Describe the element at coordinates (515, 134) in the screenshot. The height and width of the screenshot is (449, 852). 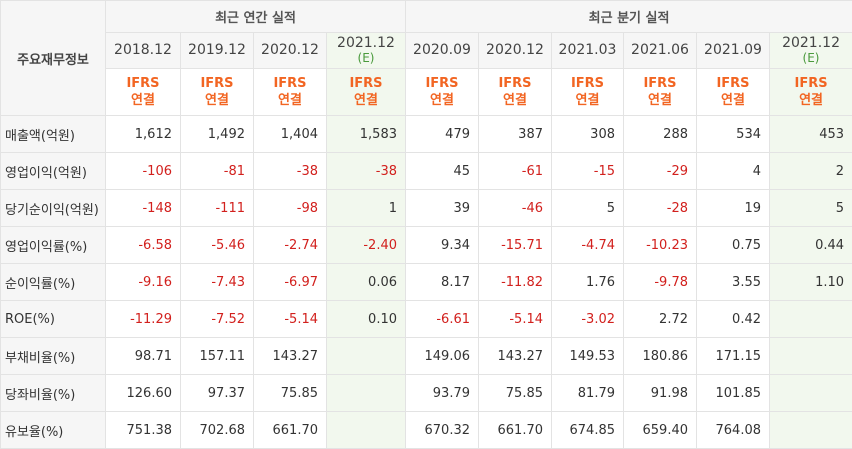
I see `table-cell: 387` at that location.